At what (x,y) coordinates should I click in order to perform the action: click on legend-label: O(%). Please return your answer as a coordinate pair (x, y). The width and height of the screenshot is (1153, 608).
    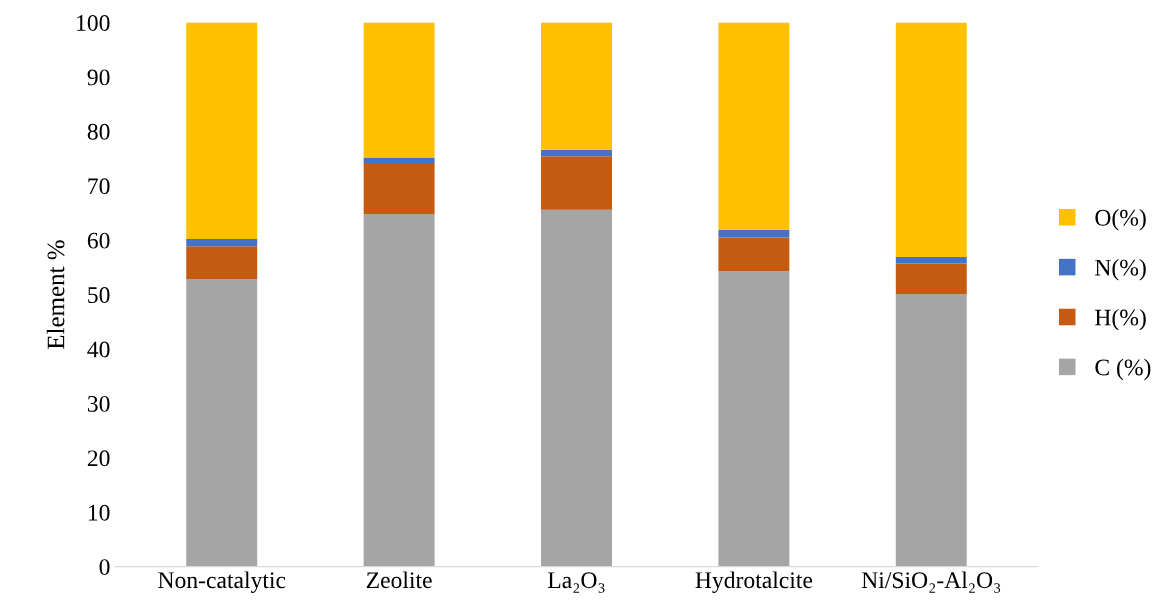
    Looking at the image, I should click on (1120, 220).